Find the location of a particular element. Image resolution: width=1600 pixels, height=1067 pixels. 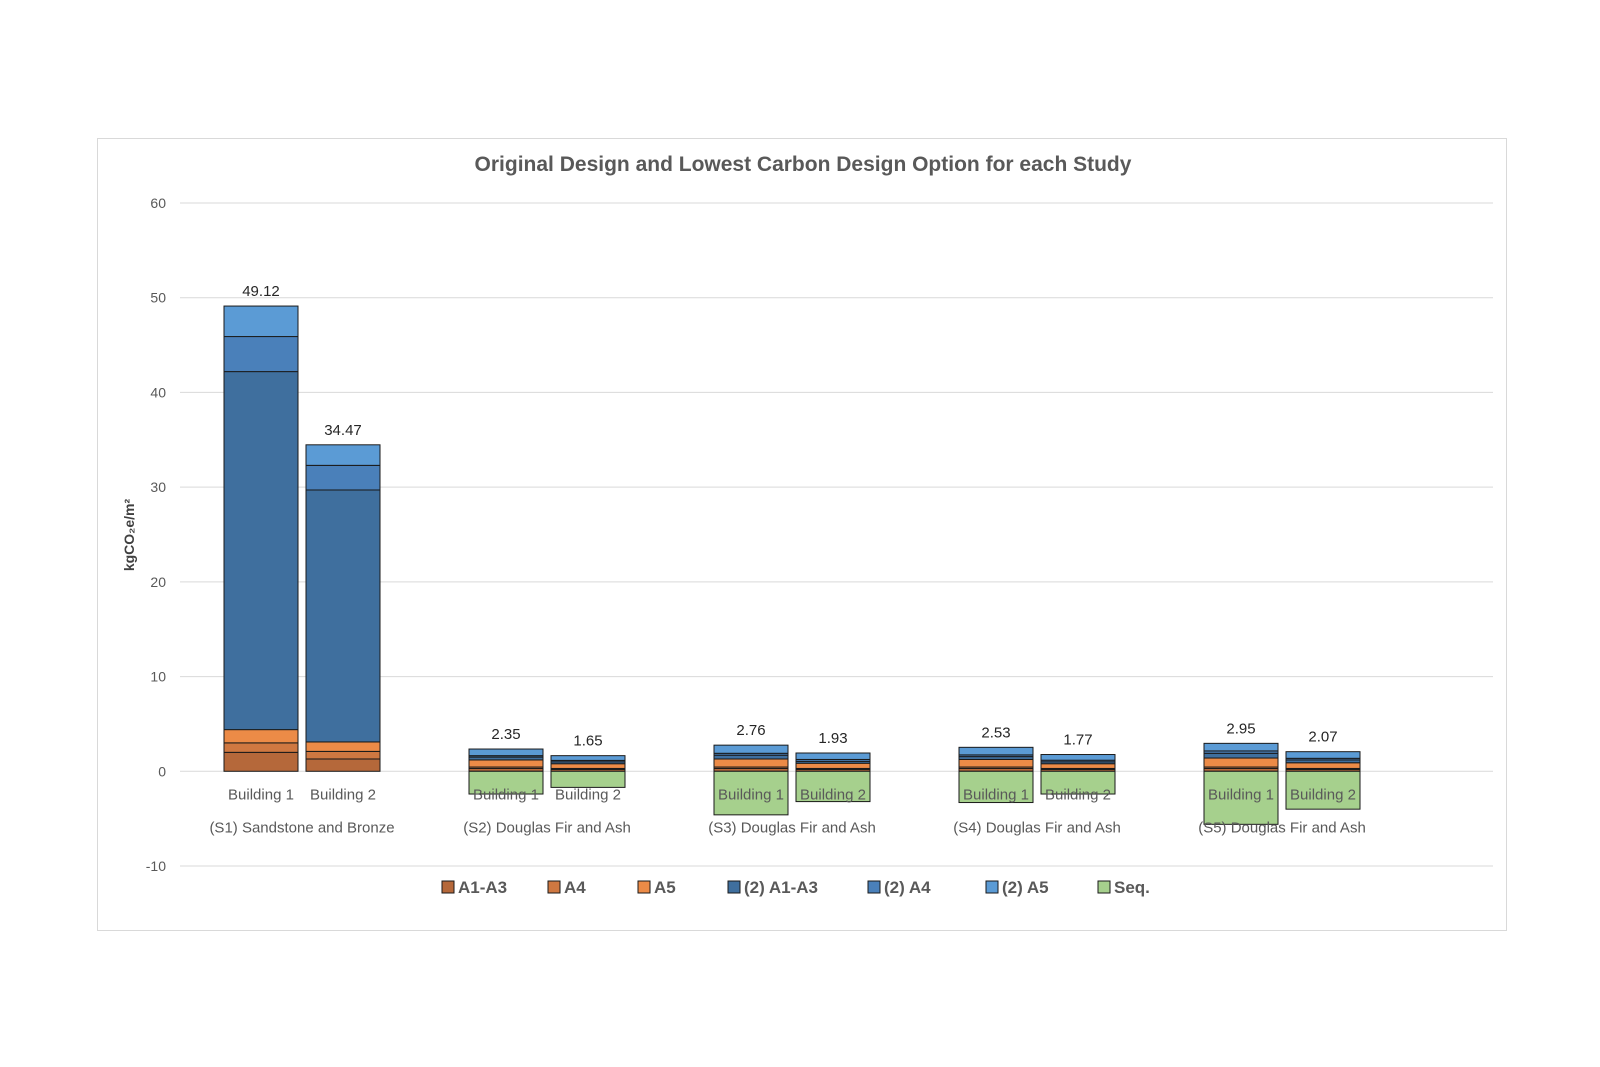

bar-total-label: 49.12 is located at coordinates (261, 291).